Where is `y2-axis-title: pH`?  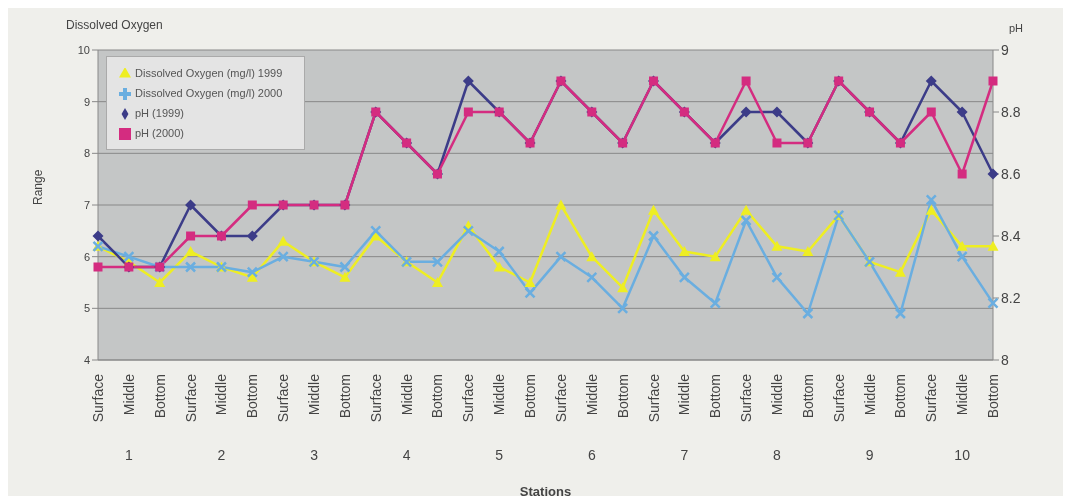 y2-axis-title: pH is located at coordinates (1016, 28).